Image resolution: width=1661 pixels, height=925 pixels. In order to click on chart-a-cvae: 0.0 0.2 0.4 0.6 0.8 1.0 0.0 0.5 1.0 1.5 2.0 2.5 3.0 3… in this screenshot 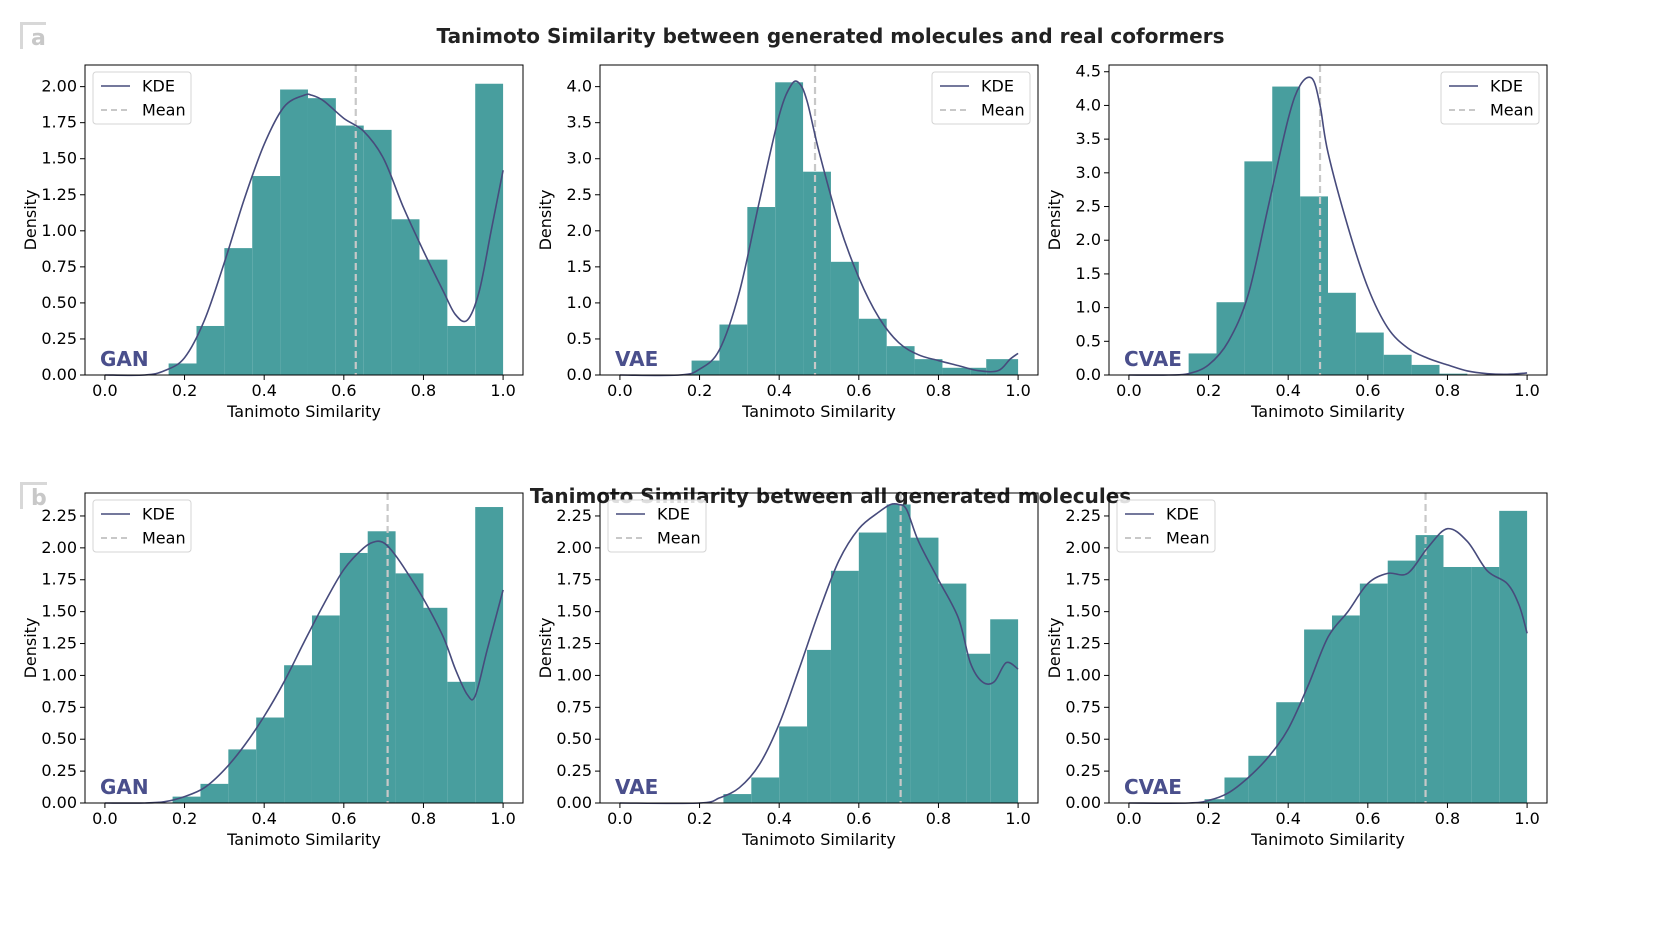, I will do `click(1296, 241)`.